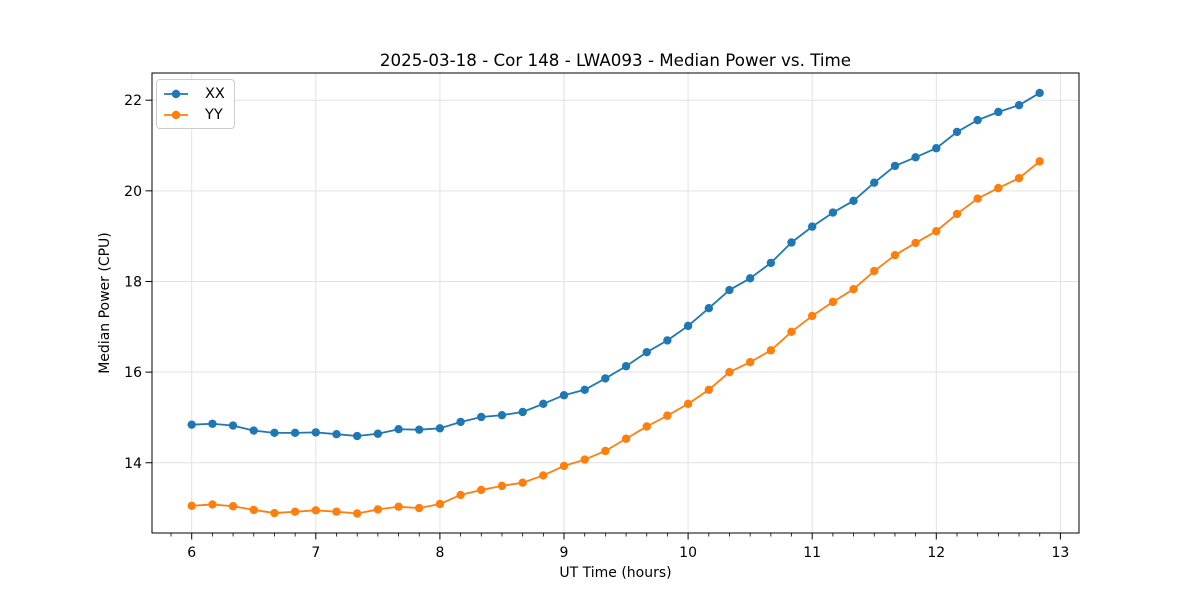 Image resolution: width=1200 pixels, height=600 pixels. What do you see at coordinates (105, 303) in the screenshot?
I see `y-axis-label: Median Power (CPU)` at bounding box center [105, 303].